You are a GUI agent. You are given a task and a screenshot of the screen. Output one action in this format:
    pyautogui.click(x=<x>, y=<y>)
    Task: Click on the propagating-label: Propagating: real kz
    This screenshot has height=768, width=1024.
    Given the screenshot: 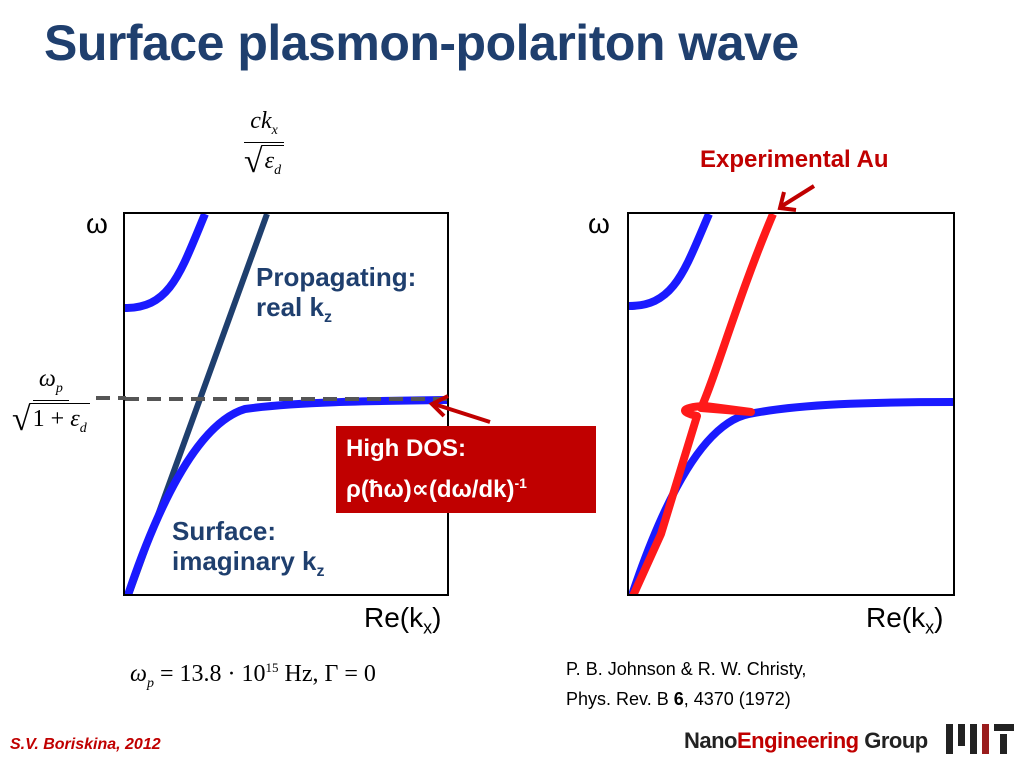 What is the action you would take?
    pyautogui.click(x=336, y=294)
    